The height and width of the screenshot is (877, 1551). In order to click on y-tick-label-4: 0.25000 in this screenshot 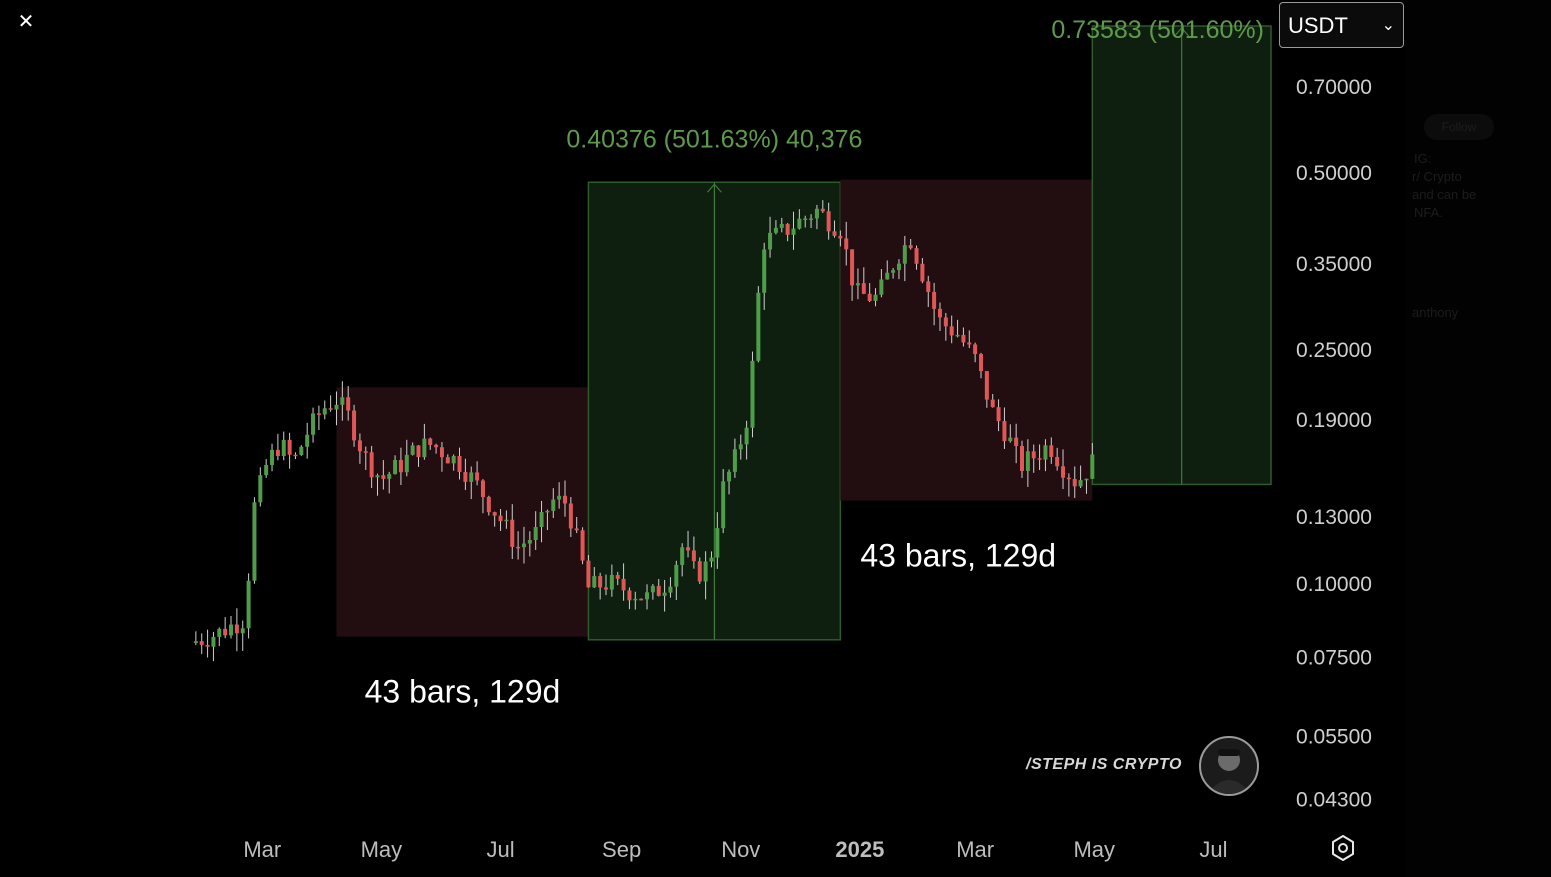, I will do `click(1334, 350)`.